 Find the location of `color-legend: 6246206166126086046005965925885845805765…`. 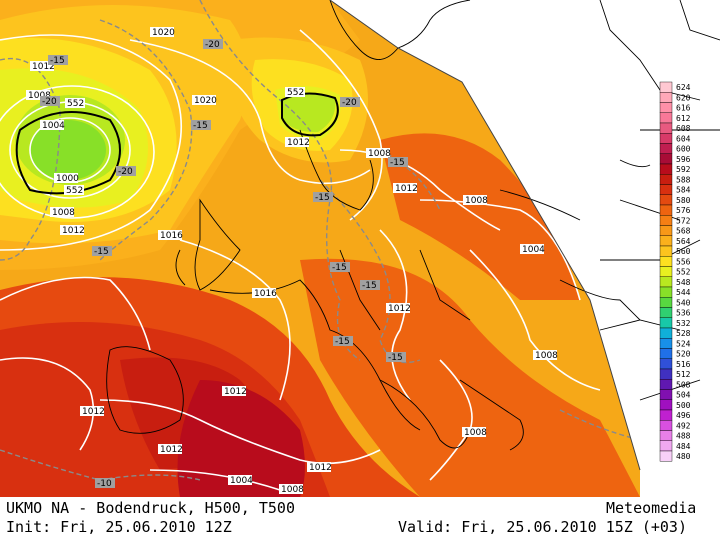

color-legend: 6246206166126086046005965925885845805765… is located at coordinates (675, 271).